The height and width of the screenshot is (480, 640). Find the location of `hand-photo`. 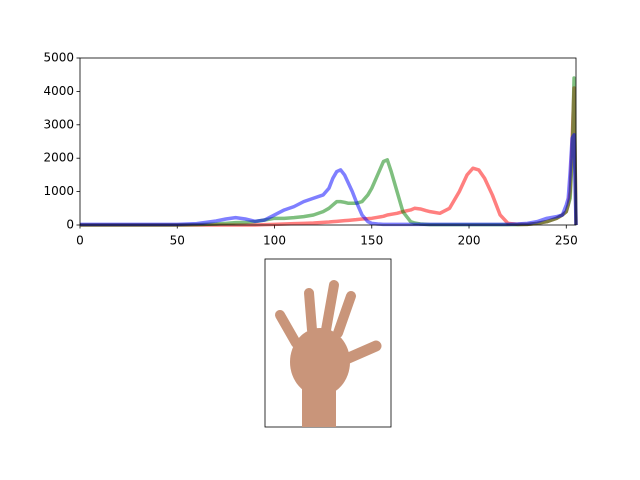

hand-photo is located at coordinates (328, 343).